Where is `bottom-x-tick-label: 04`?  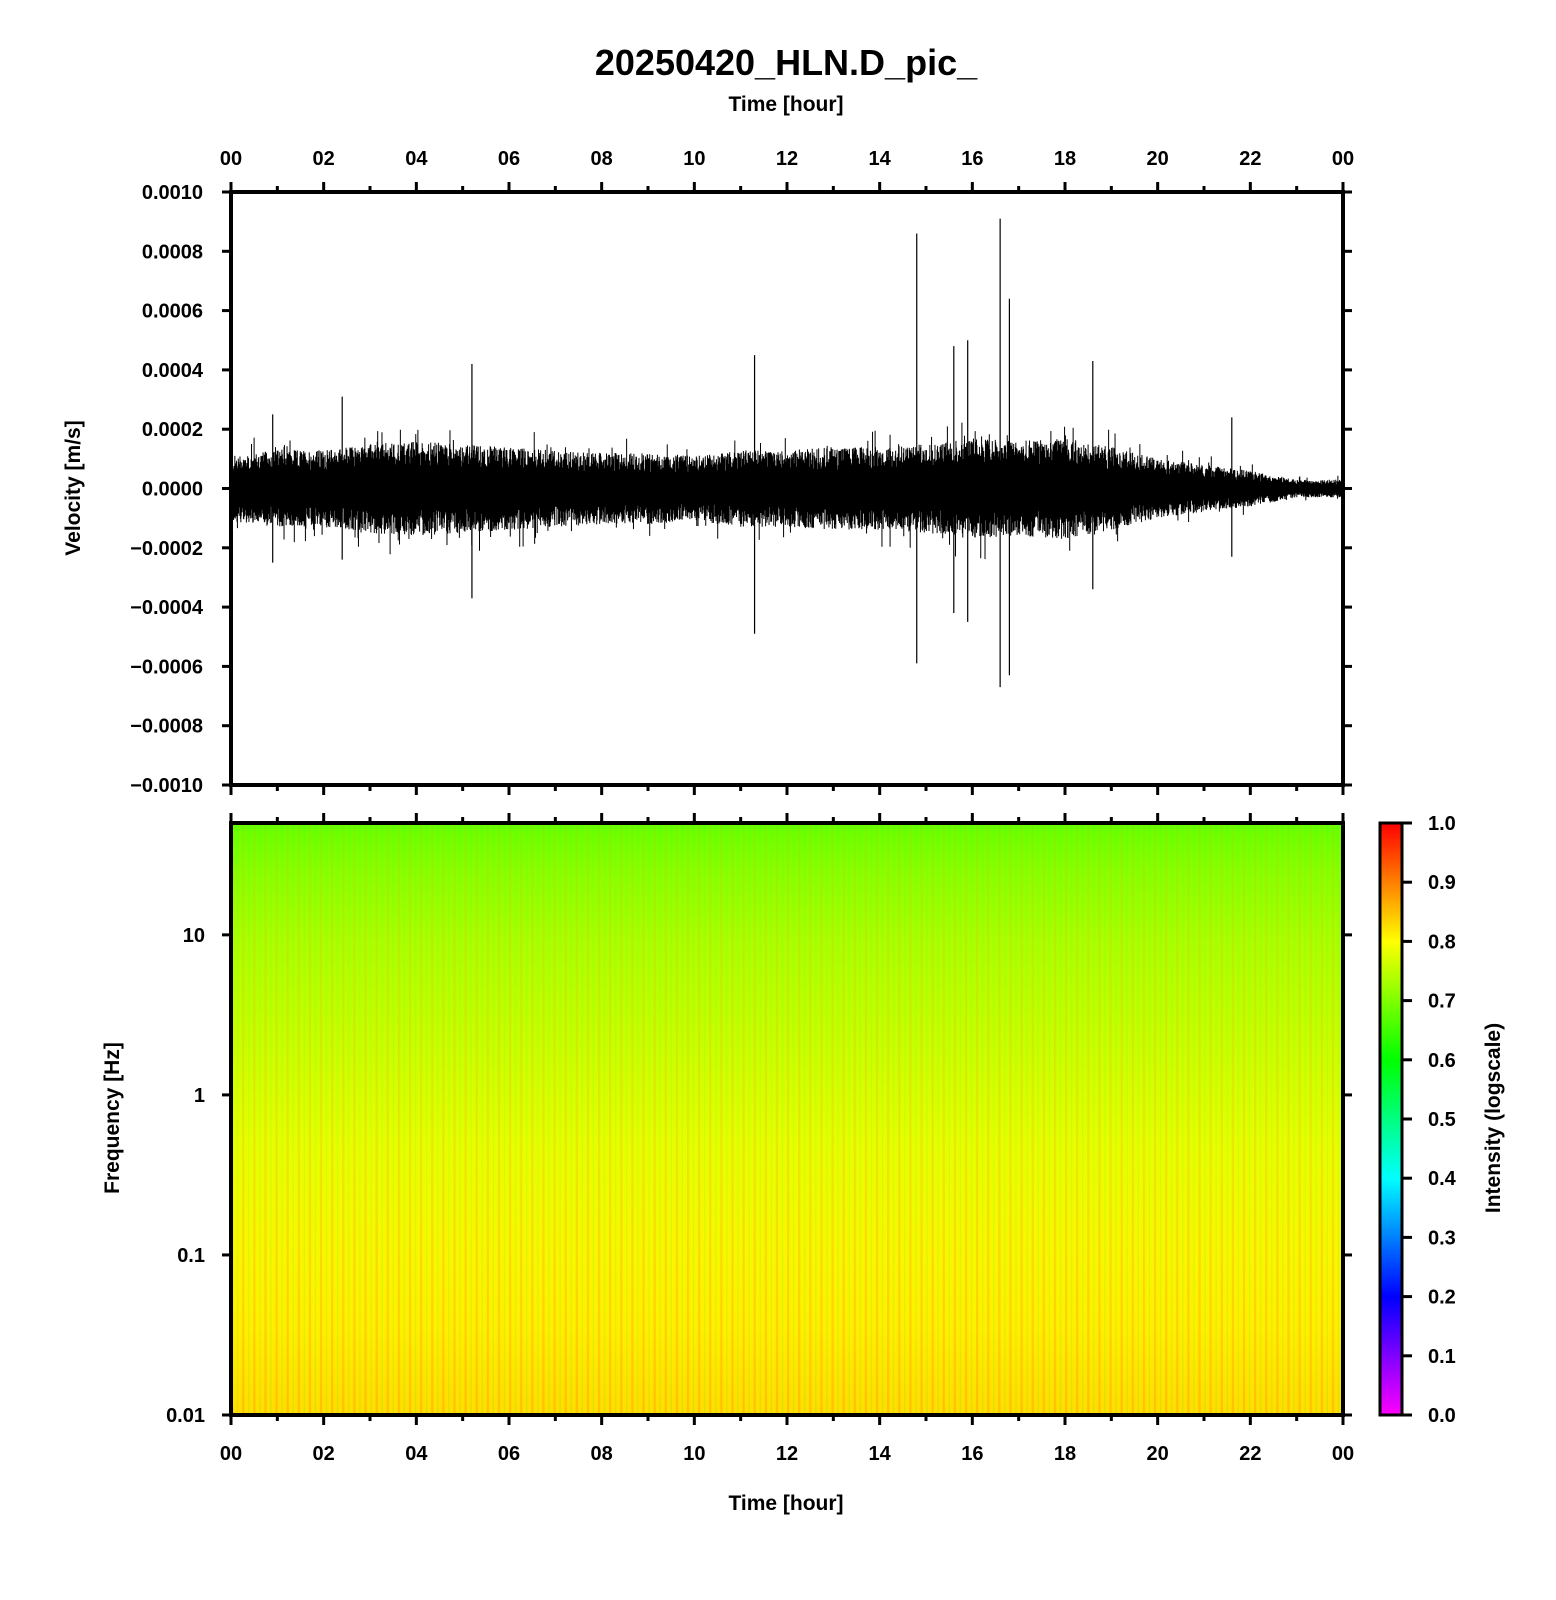
bottom-x-tick-label: 04 is located at coordinates (416, 1454).